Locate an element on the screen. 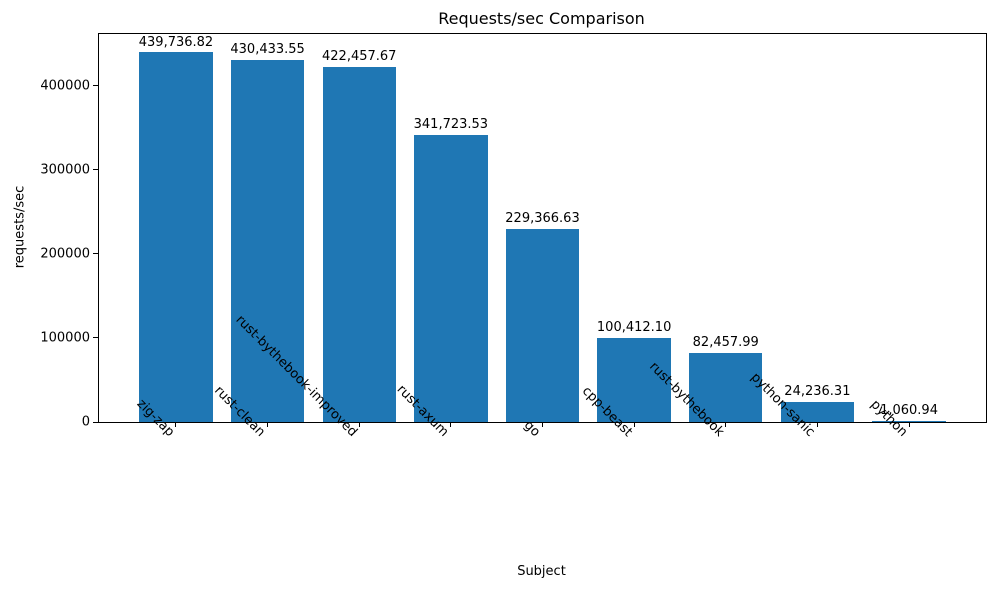 The image size is (1000, 600). bar-value-label: 82,457.99 is located at coordinates (725, 342).